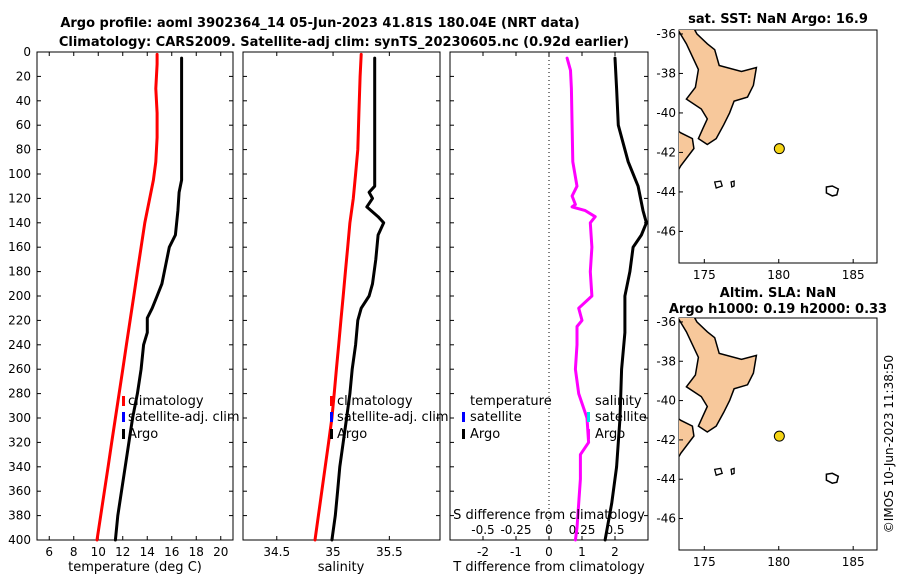  Describe the element at coordinates (19, 467) in the screenshot. I see `y-tick-label: 340` at that location.